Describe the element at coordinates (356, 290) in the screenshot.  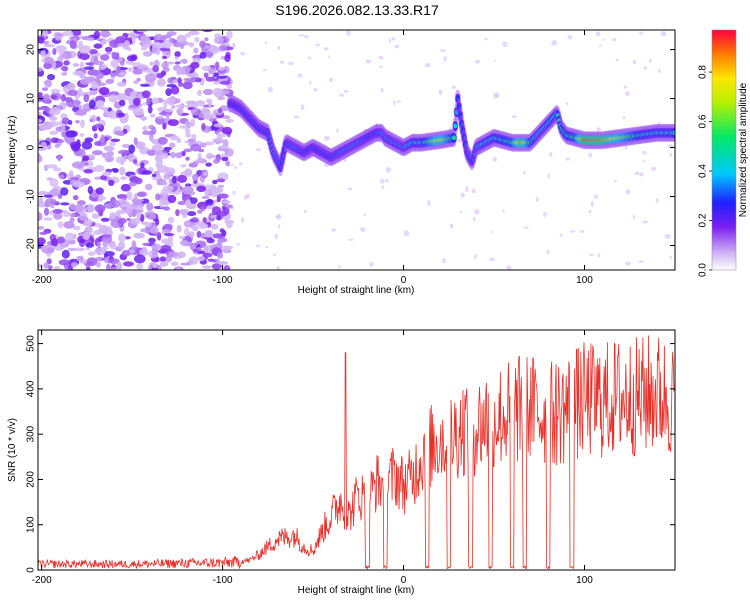
I see `spectrogram-x-label: Height of straight line (km)` at that location.